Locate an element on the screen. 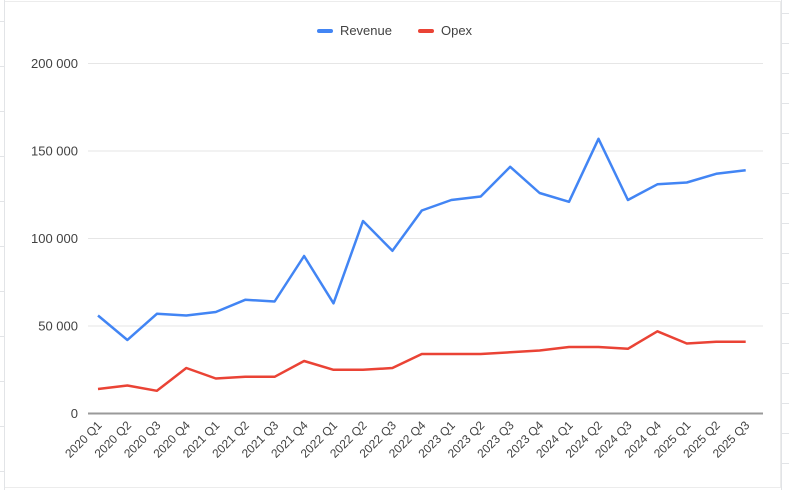 The image size is (789, 490). legend-swatch-opex-icon is located at coordinates (425, 30).